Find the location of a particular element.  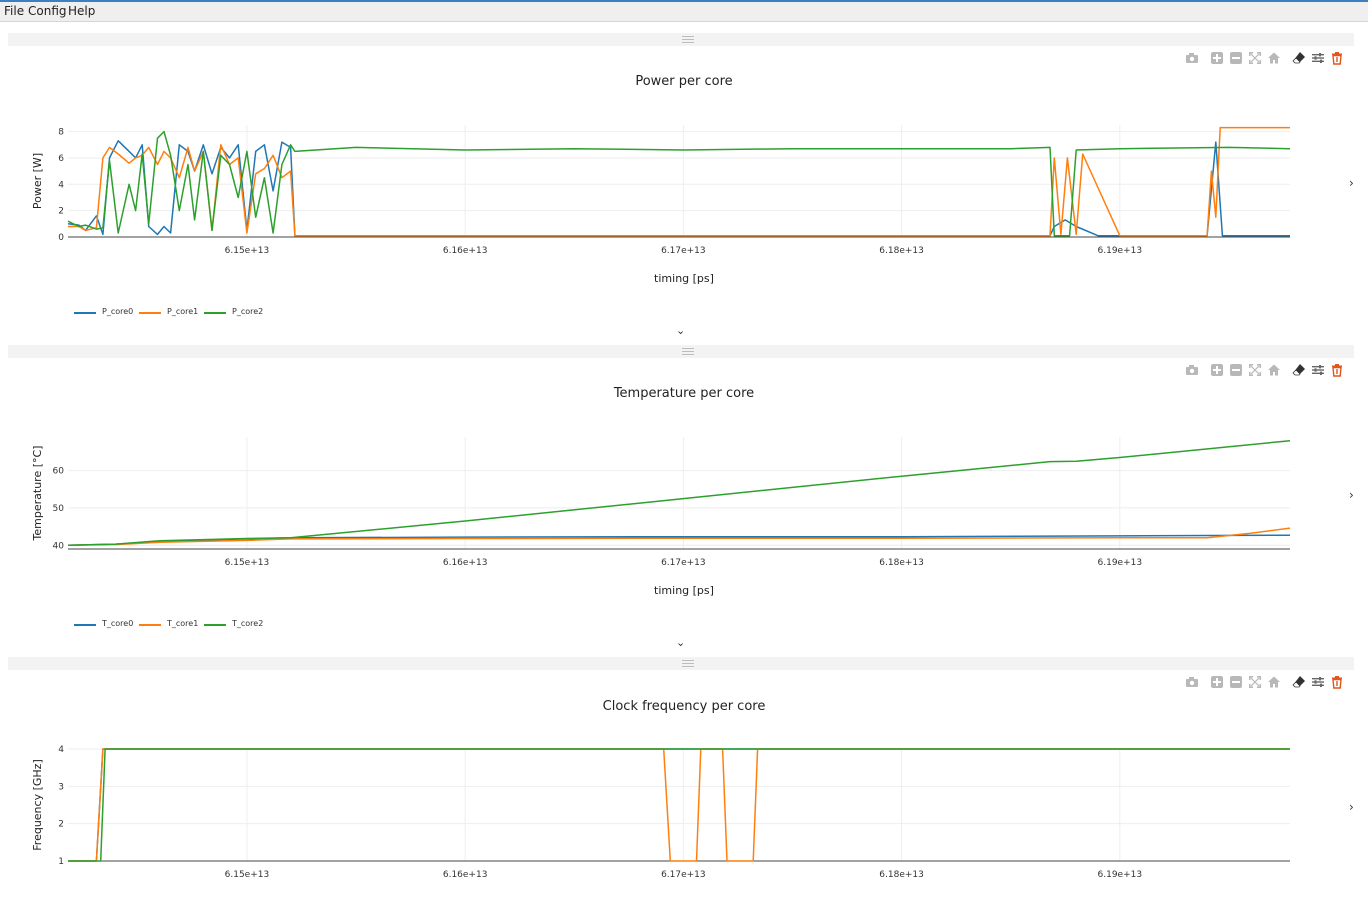

y-tick-label: 0 is located at coordinates (61, 238).